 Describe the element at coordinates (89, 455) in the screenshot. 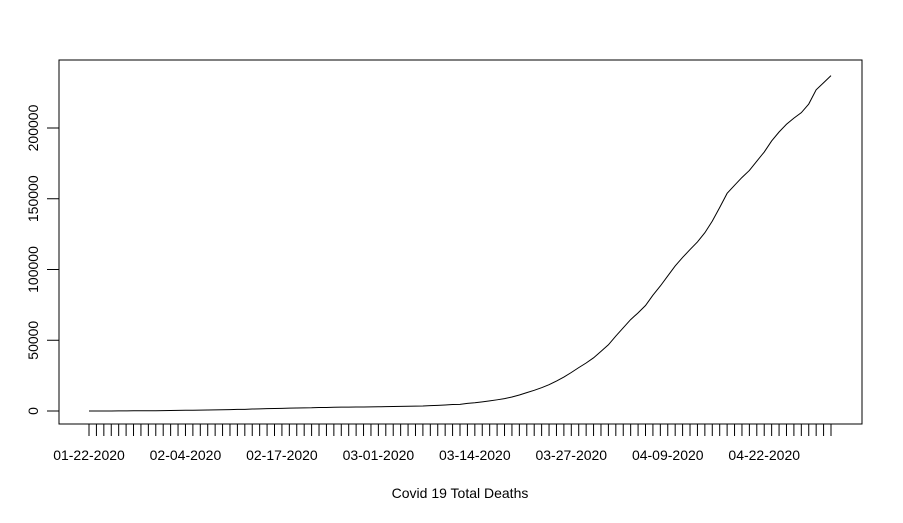

I see `x-tick-label: 01-22-2020` at that location.